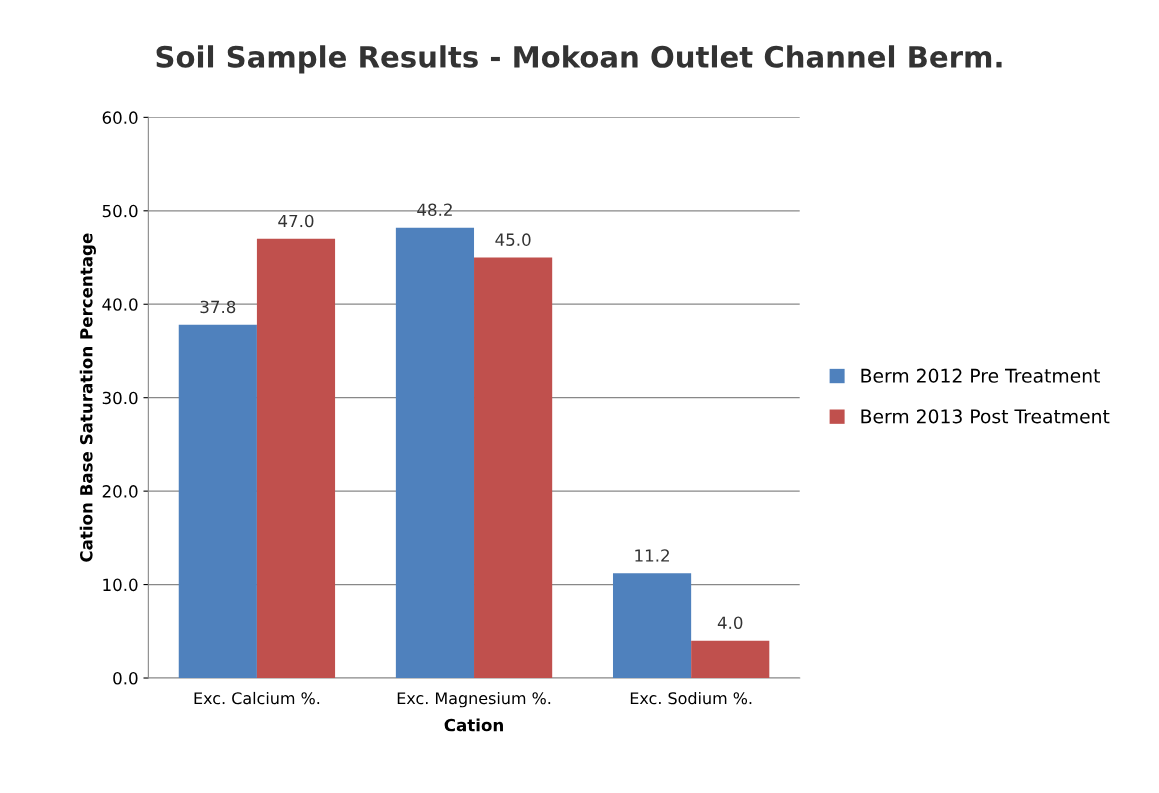 The image size is (1159, 793). I want to click on x-tick-label: Exc. Sodium %., so click(691, 698).